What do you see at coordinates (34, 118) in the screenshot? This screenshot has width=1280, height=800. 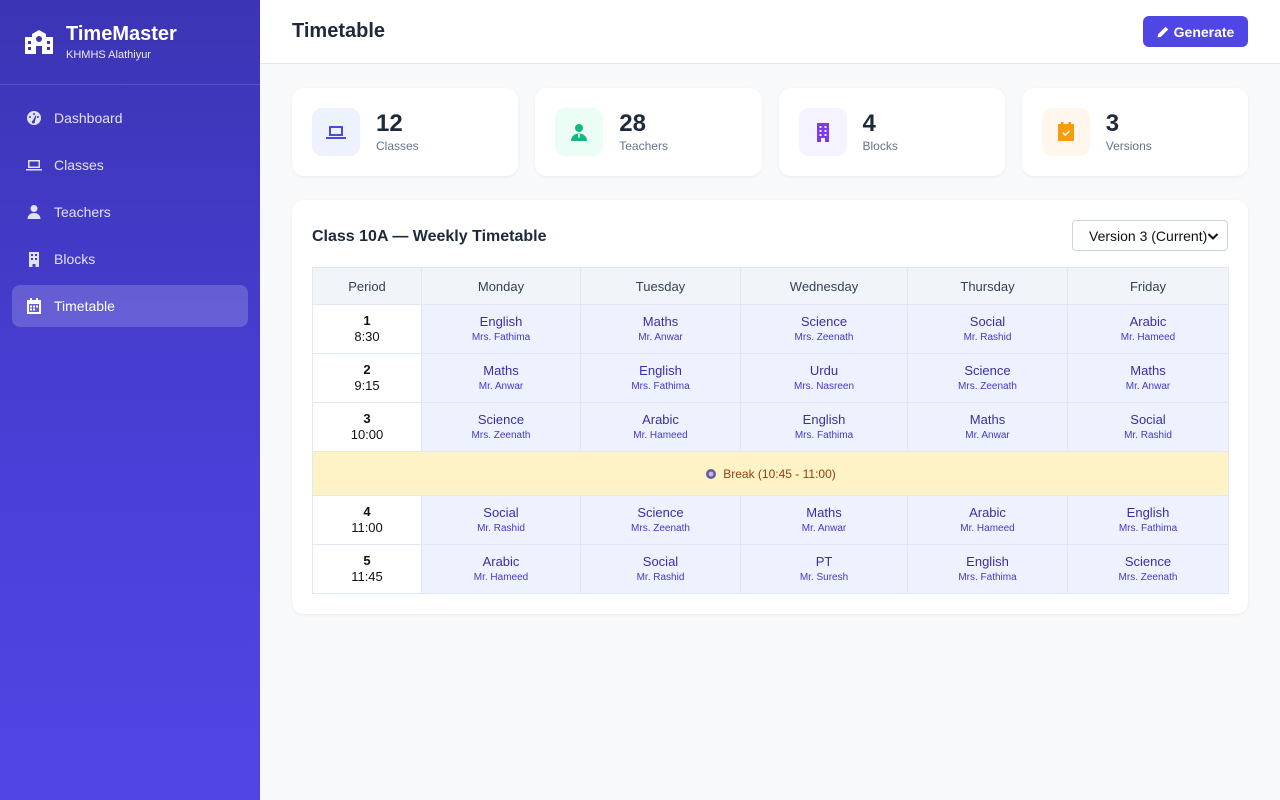 I see `dashboard-icon` at bounding box center [34, 118].